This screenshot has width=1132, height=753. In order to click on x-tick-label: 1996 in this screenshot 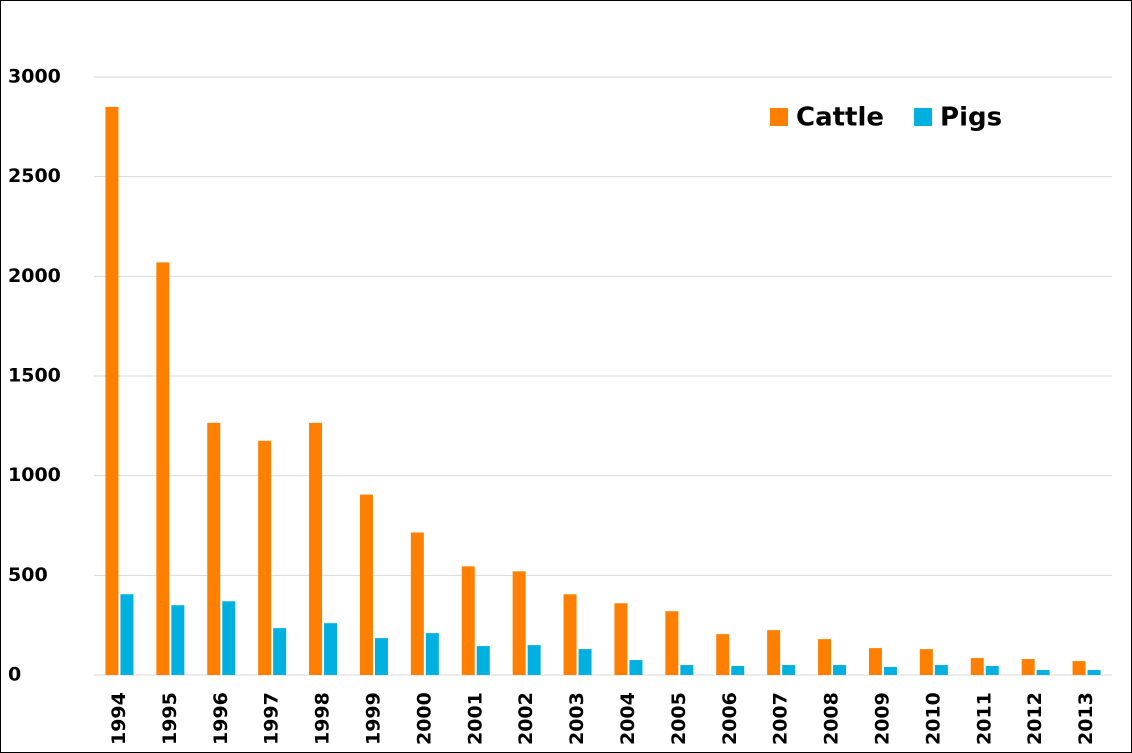, I will do `click(221, 718)`.